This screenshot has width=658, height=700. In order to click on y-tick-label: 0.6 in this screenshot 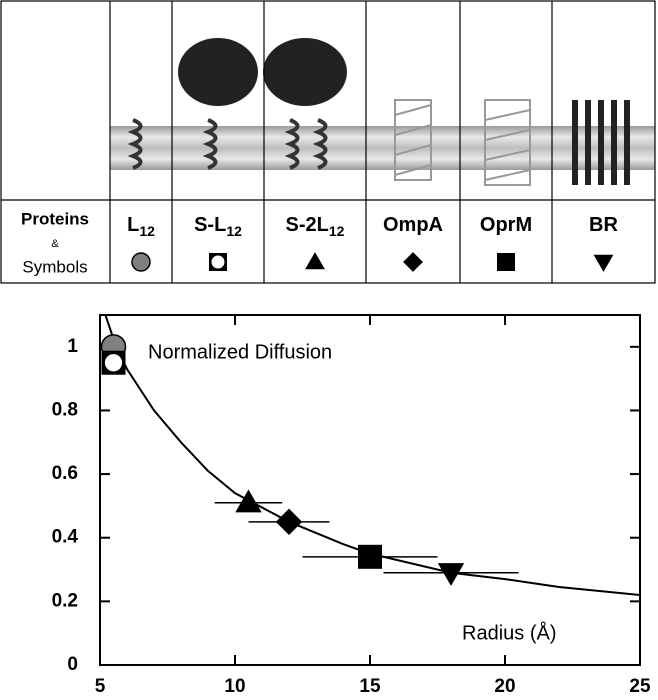, I will do `click(65, 473)`.